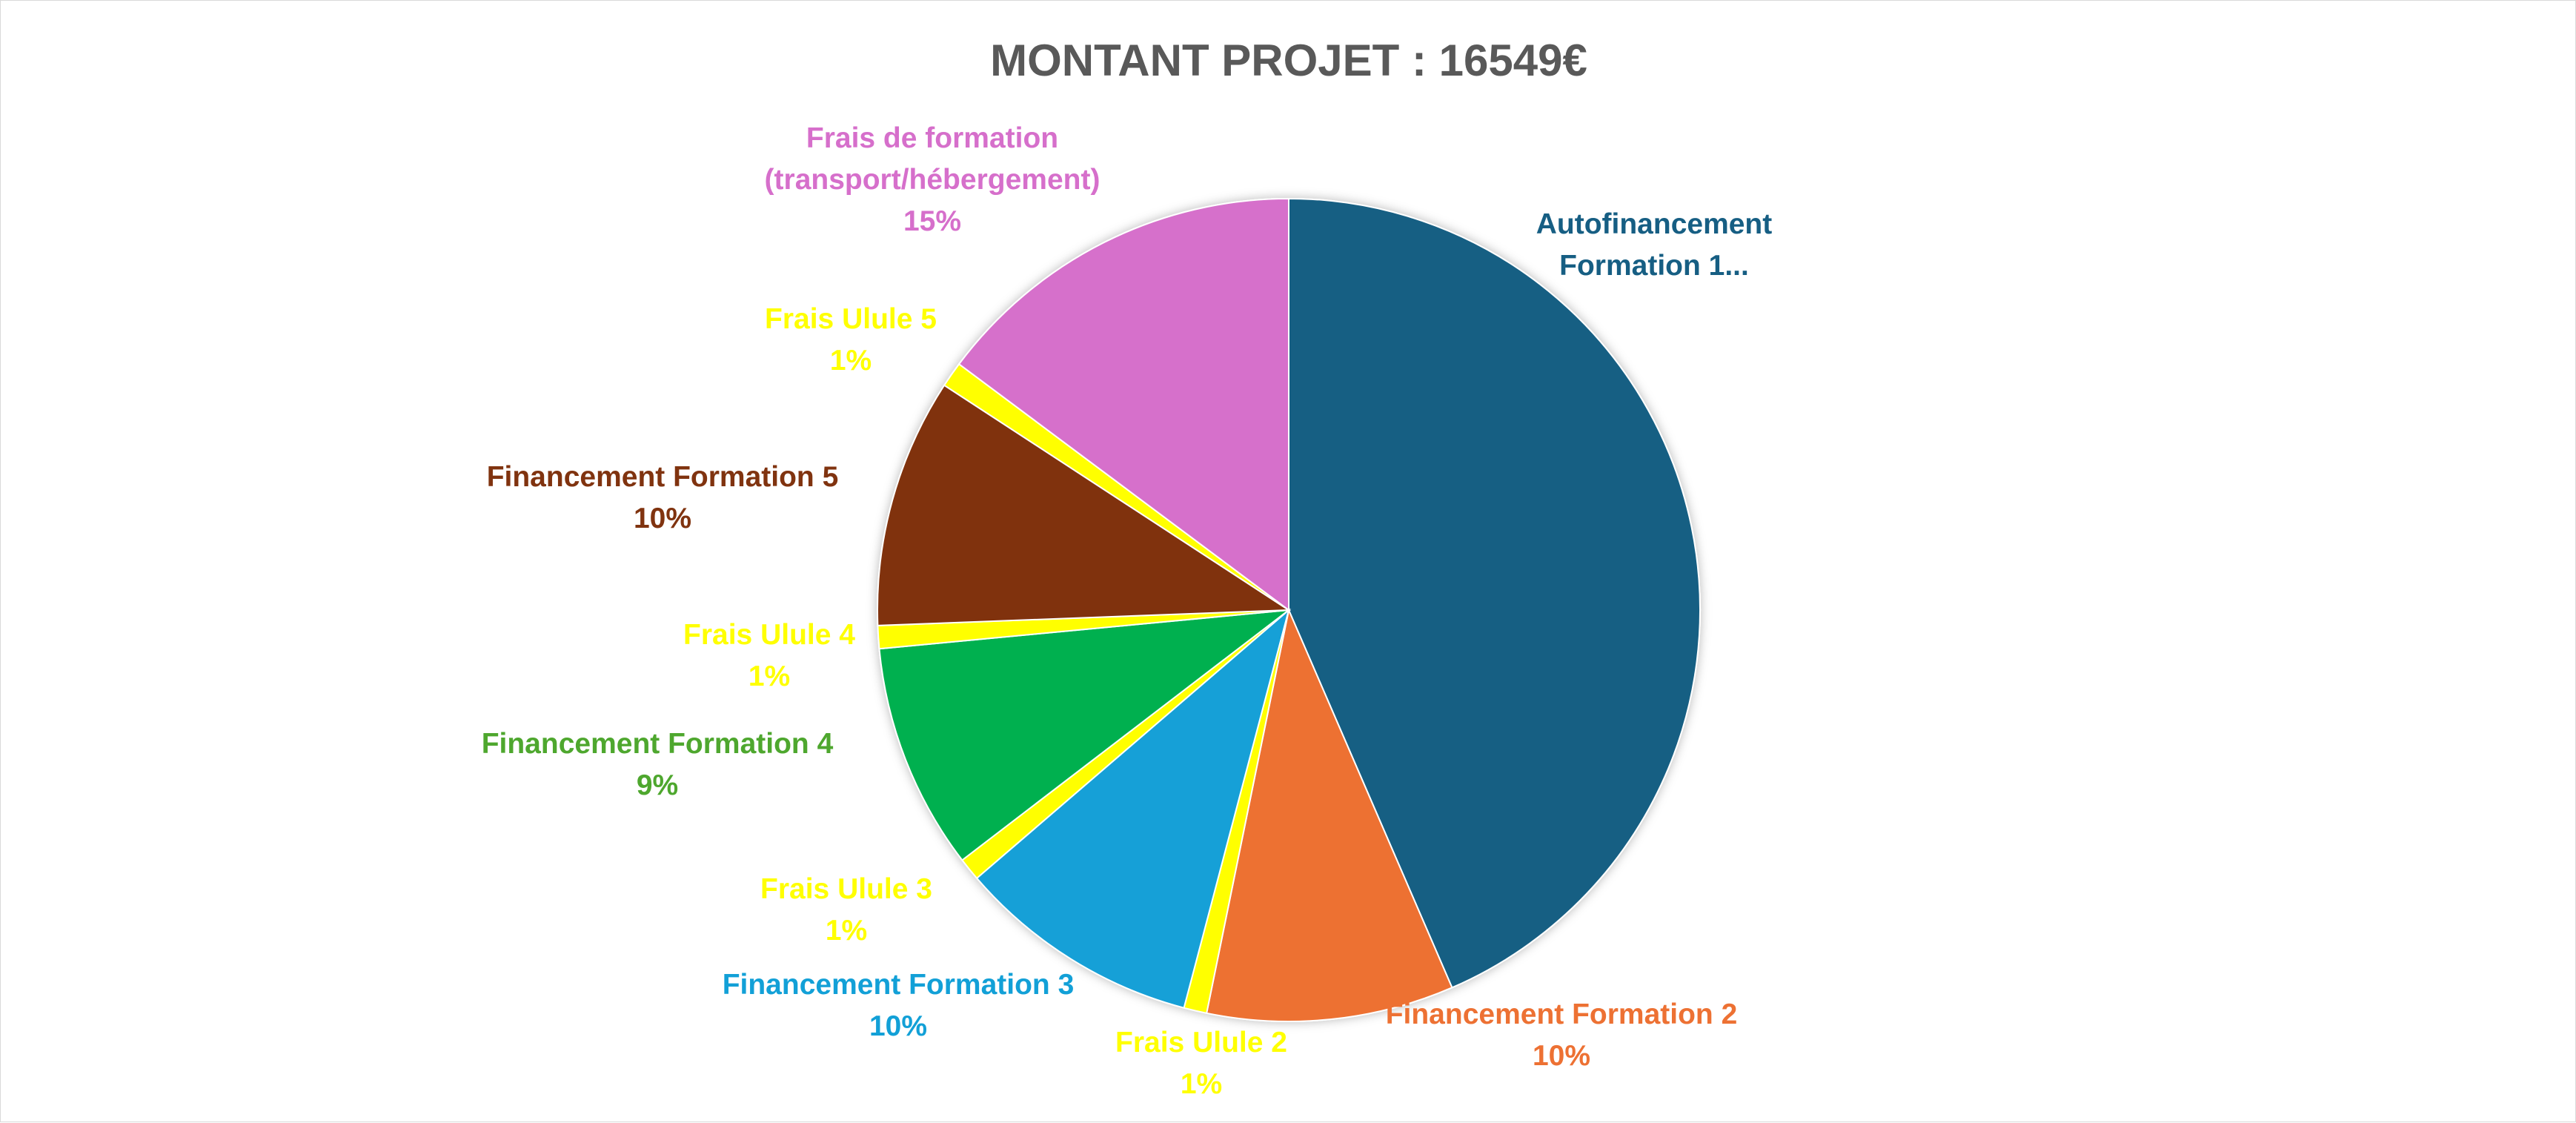 The width and height of the screenshot is (2576, 1123). What do you see at coordinates (769, 635) in the screenshot?
I see `pie-label-line: Frais Ulule 4` at bounding box center [769, 635].